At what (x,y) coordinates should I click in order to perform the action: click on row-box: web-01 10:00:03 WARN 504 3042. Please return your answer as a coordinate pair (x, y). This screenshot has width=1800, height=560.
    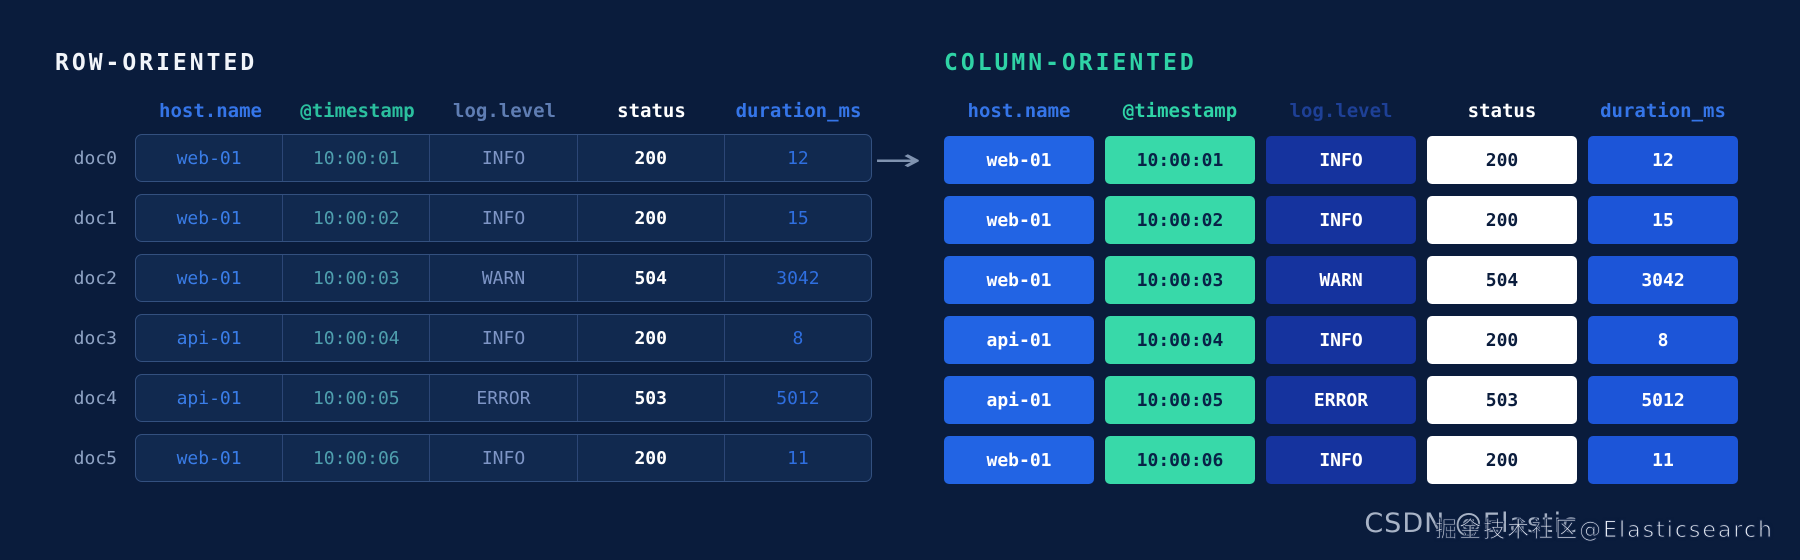
    Looking at the image, I should click on (503, 278).